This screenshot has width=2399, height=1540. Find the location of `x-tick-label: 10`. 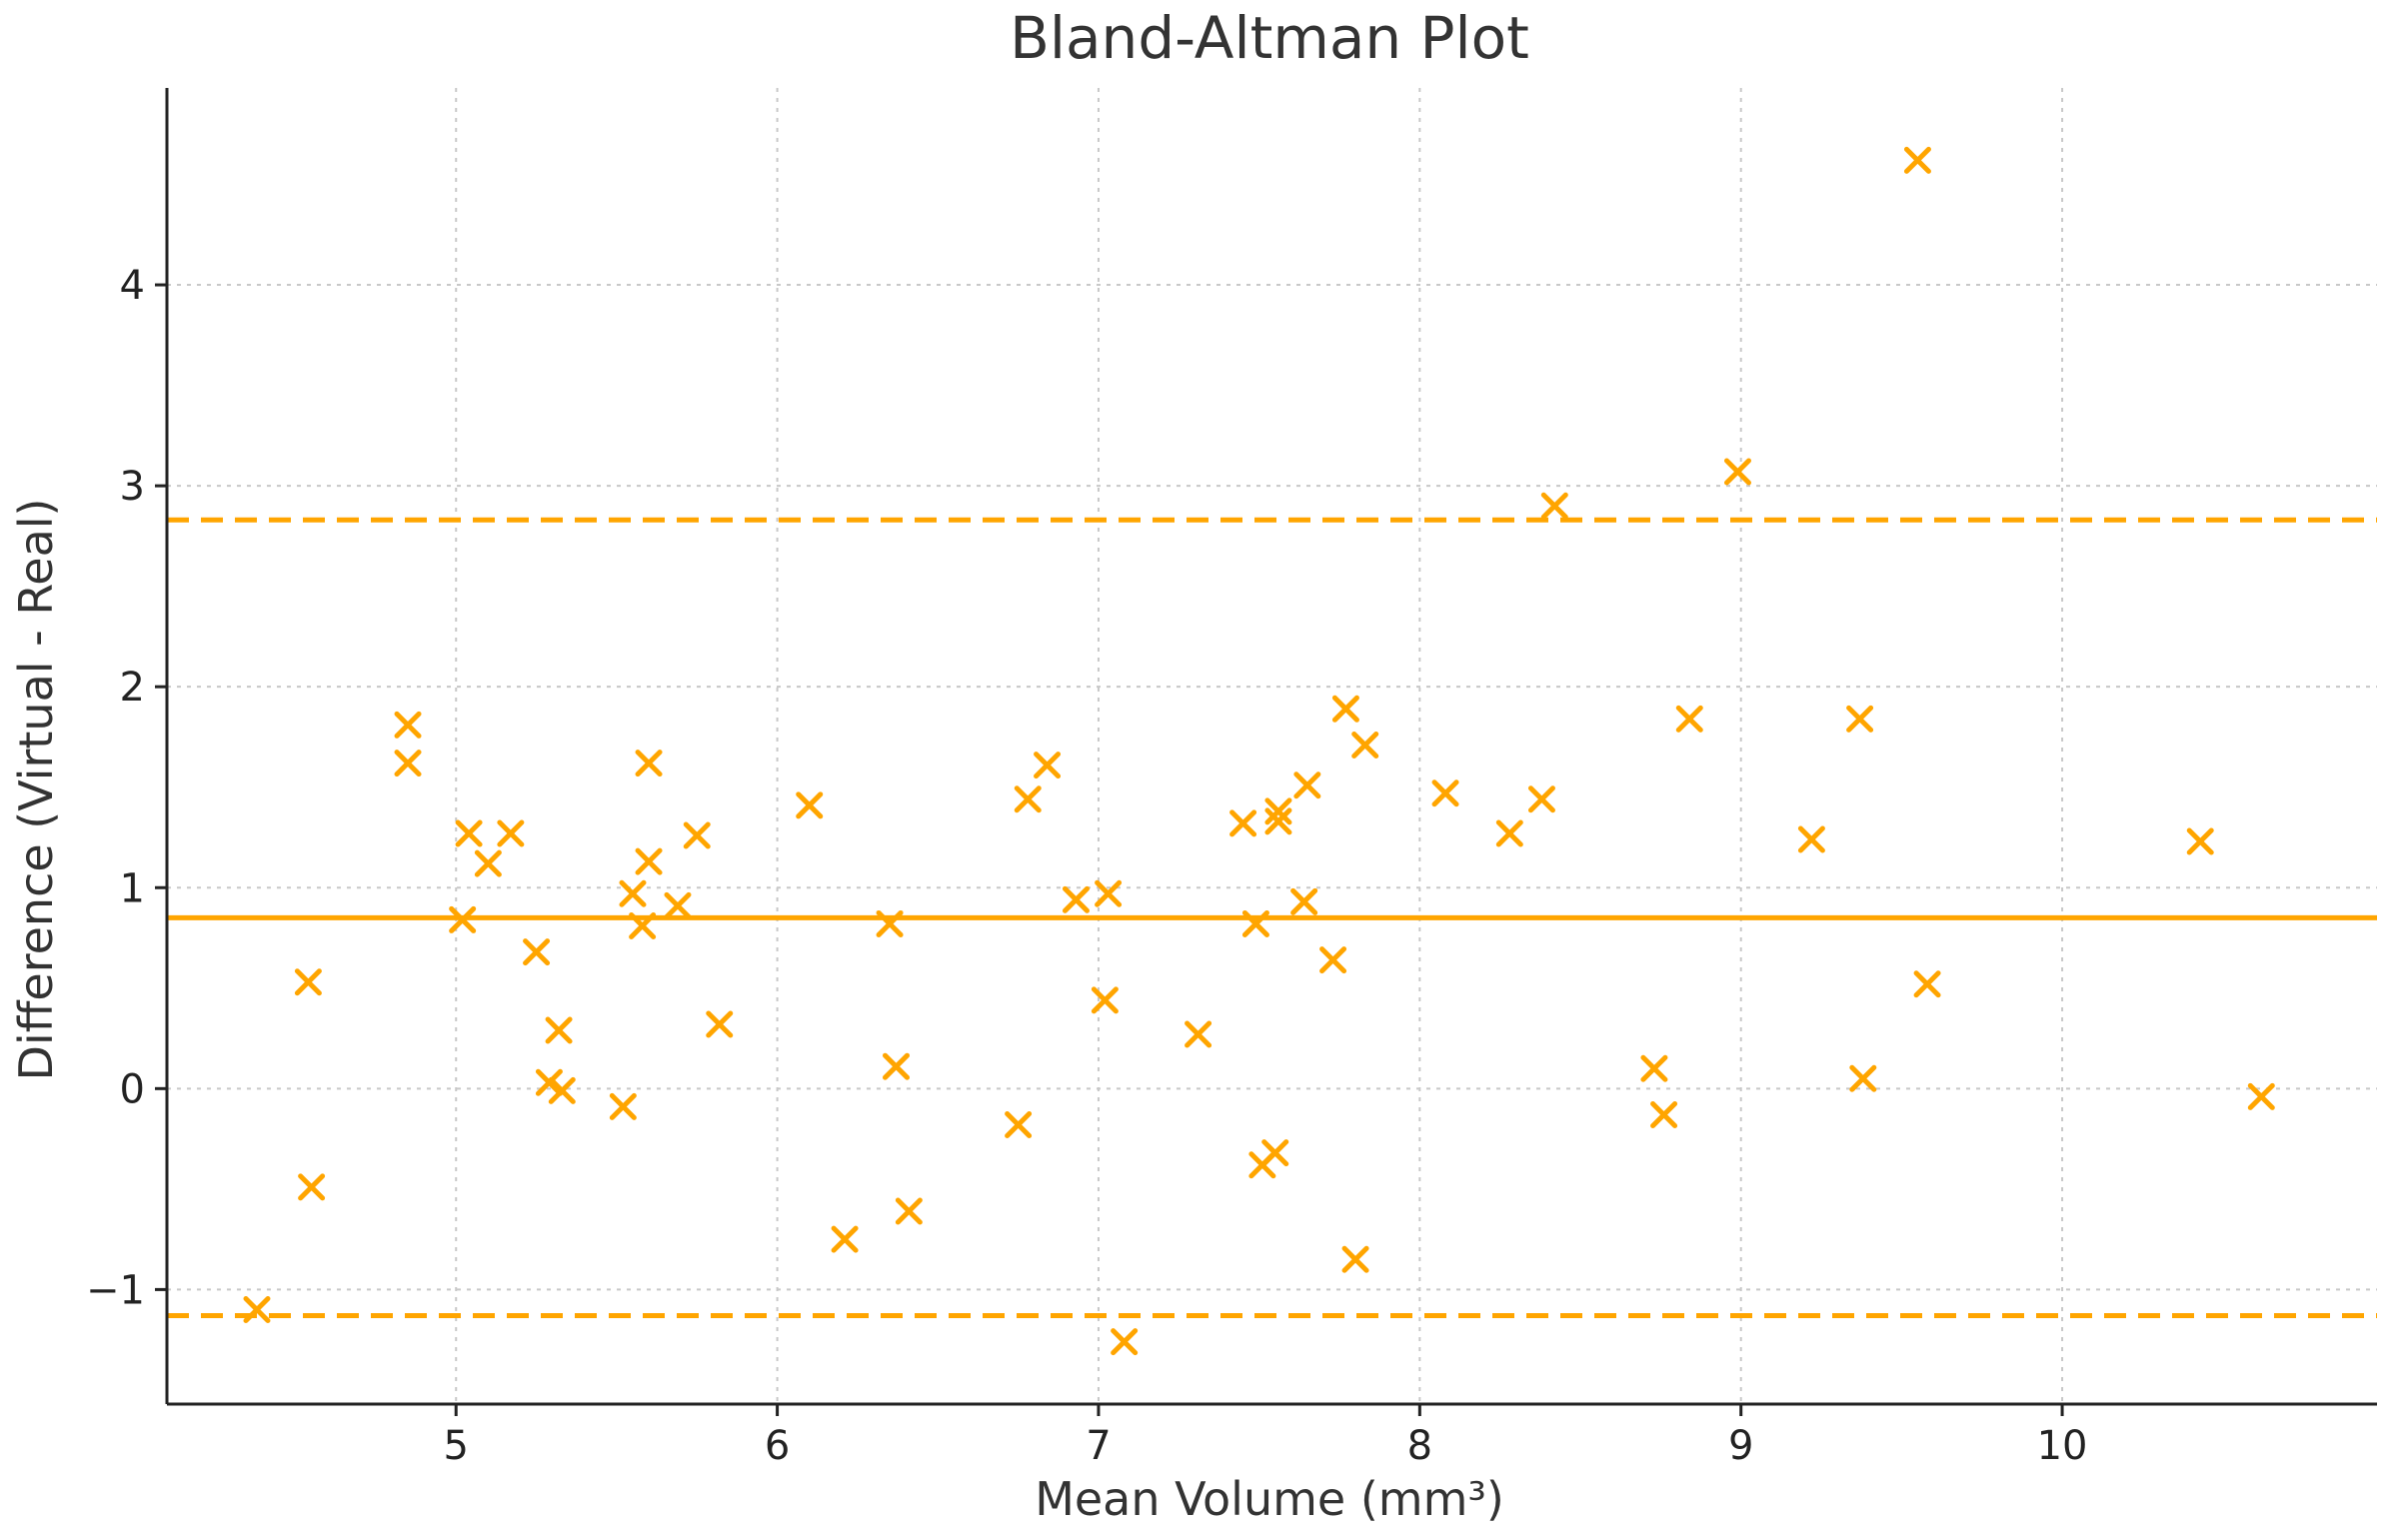

x-tick-label: 10 is located at coordinates (2062, 1446).